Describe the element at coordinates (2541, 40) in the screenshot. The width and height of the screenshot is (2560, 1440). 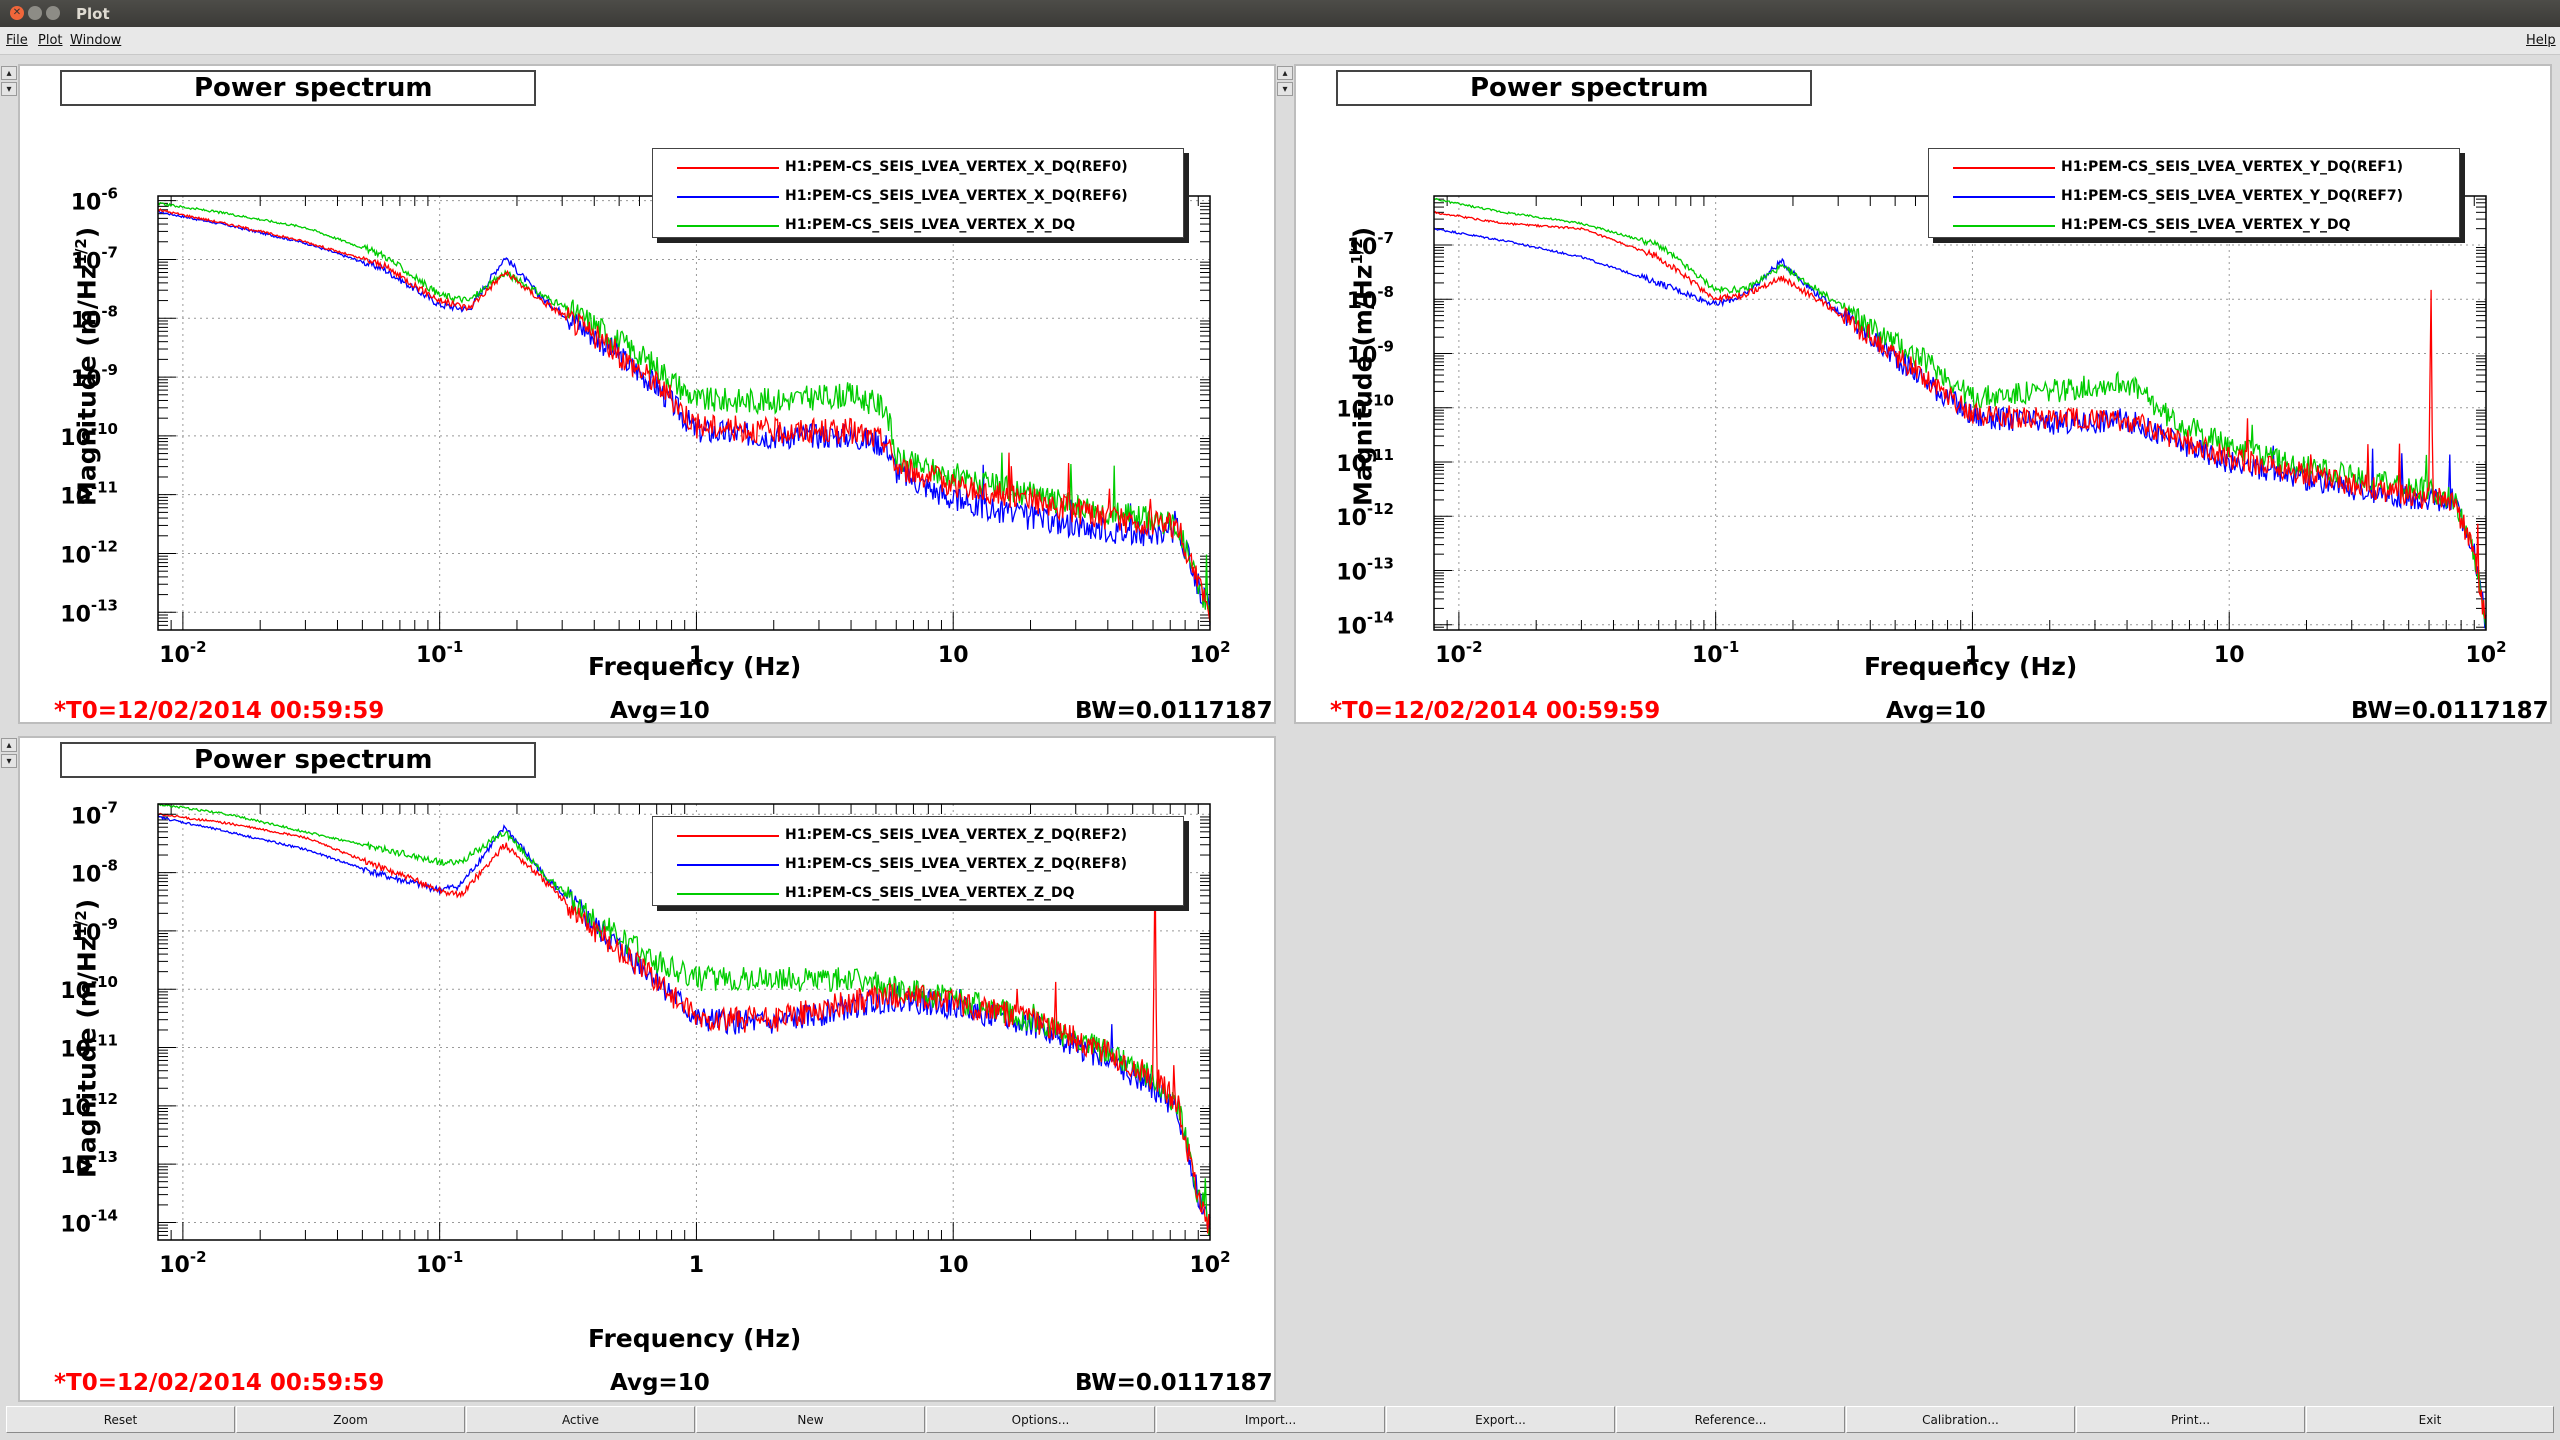
I see `menu-help: Help` at that location.